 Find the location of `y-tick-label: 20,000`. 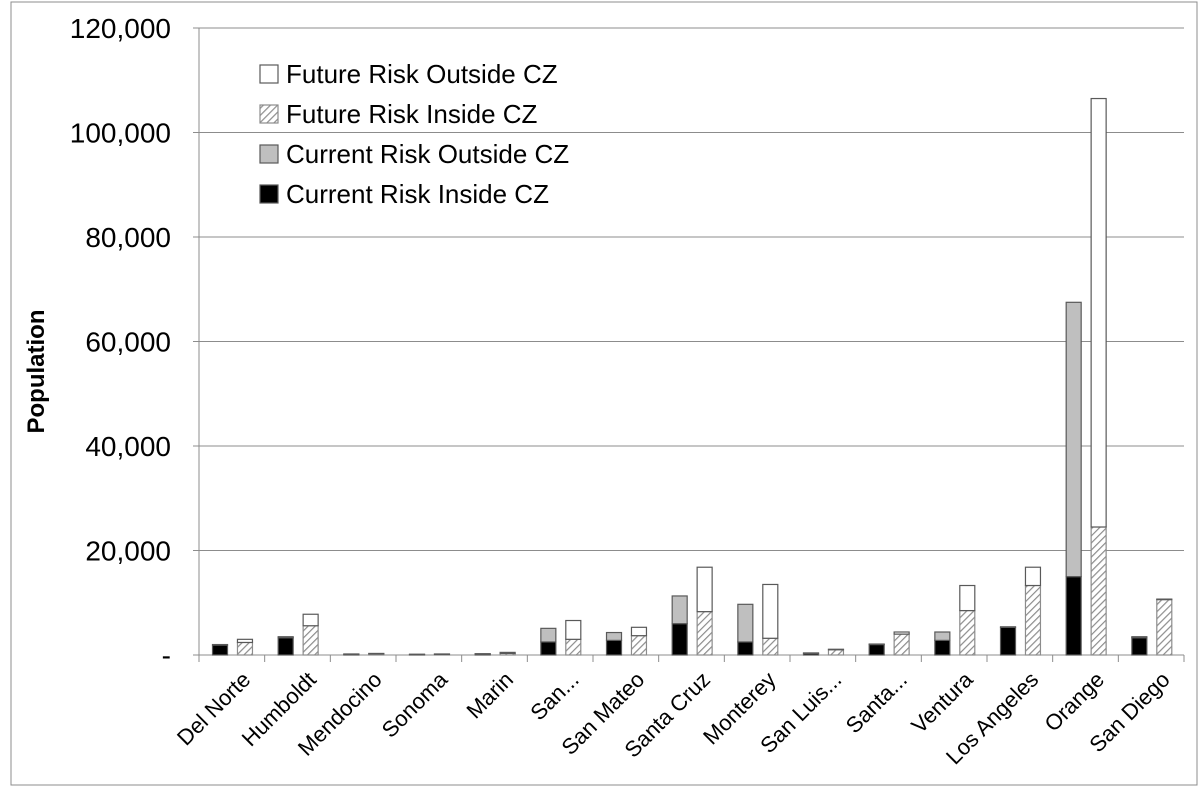

y-tick-label: 20,000 is located at coordinates (128, 551).